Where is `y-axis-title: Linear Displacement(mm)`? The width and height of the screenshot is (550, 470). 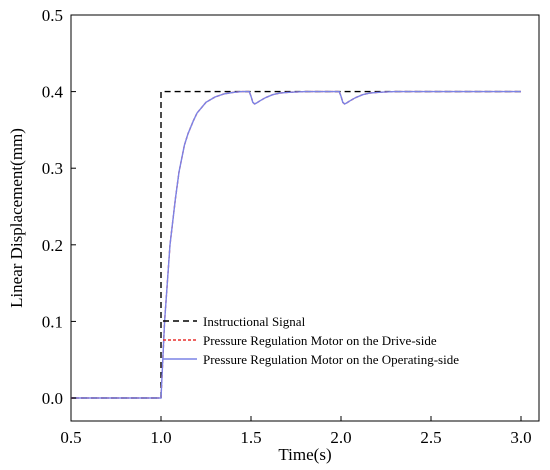
y-axis-title: Linear Displacement(mm) is located at coordinates (16, 218).